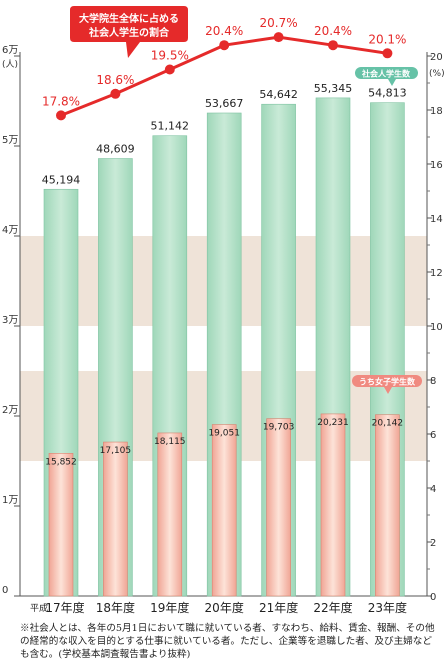 The width and height of the screenshot is (447, 661). I want to click on female-bar-label-1: 17,105, so click(116, 451).